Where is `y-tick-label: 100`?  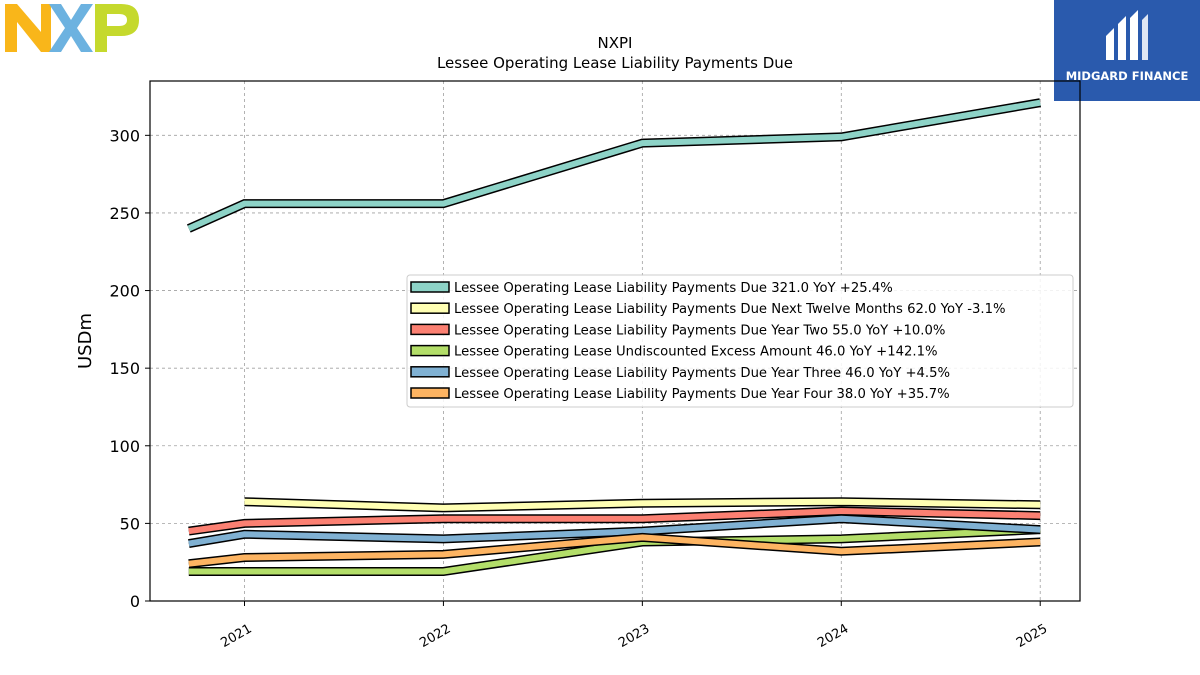 y-tick-label: 100 is located at coordinates (124, 446).